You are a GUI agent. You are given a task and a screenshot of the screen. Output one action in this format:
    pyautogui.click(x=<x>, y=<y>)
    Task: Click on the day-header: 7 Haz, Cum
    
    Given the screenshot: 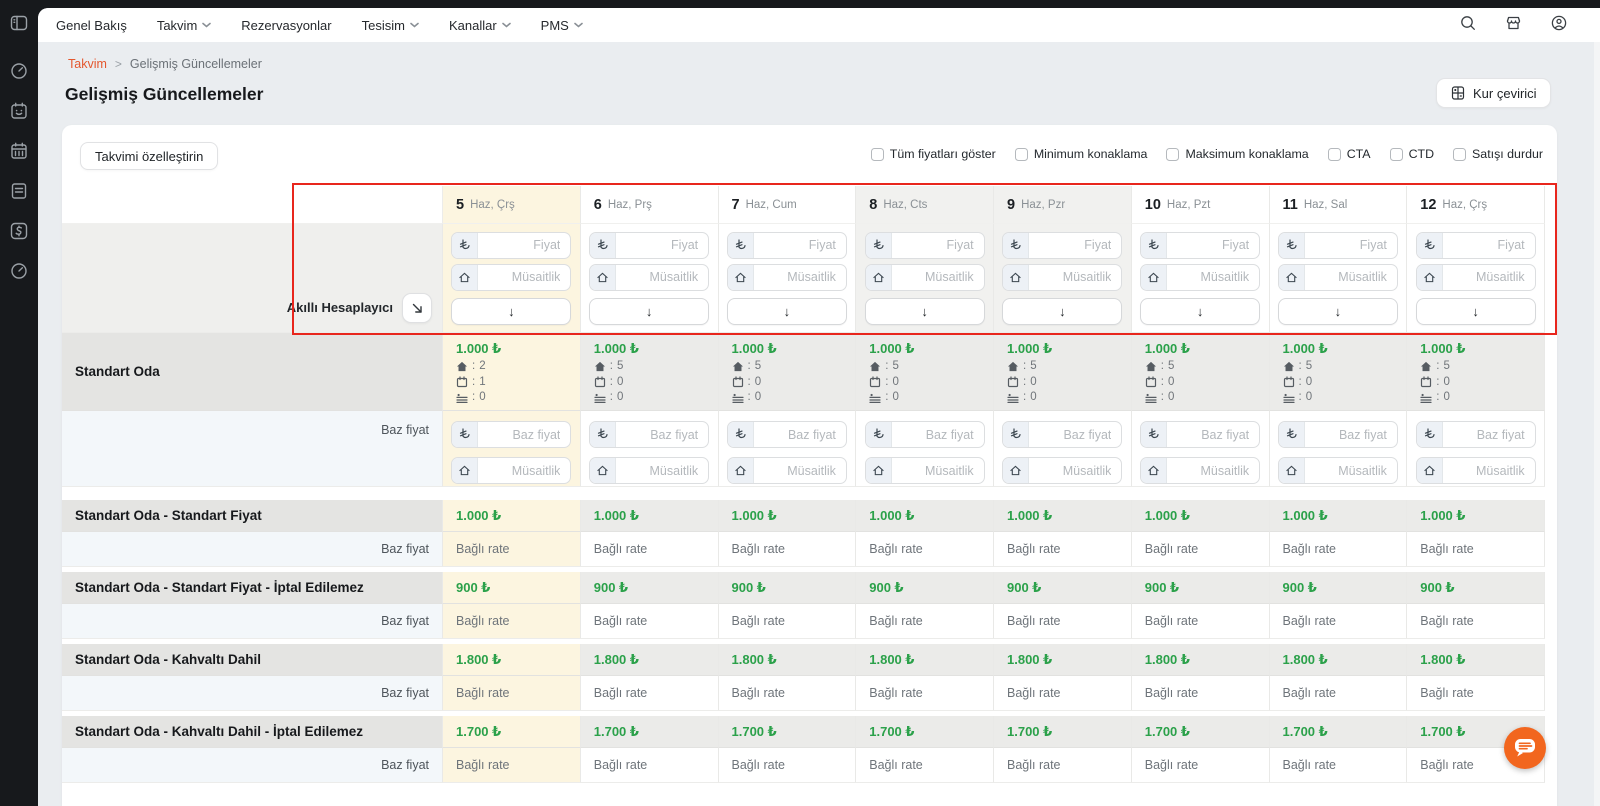 What is the action you would take?
    pyautogui.click(x=787, y=205)
    